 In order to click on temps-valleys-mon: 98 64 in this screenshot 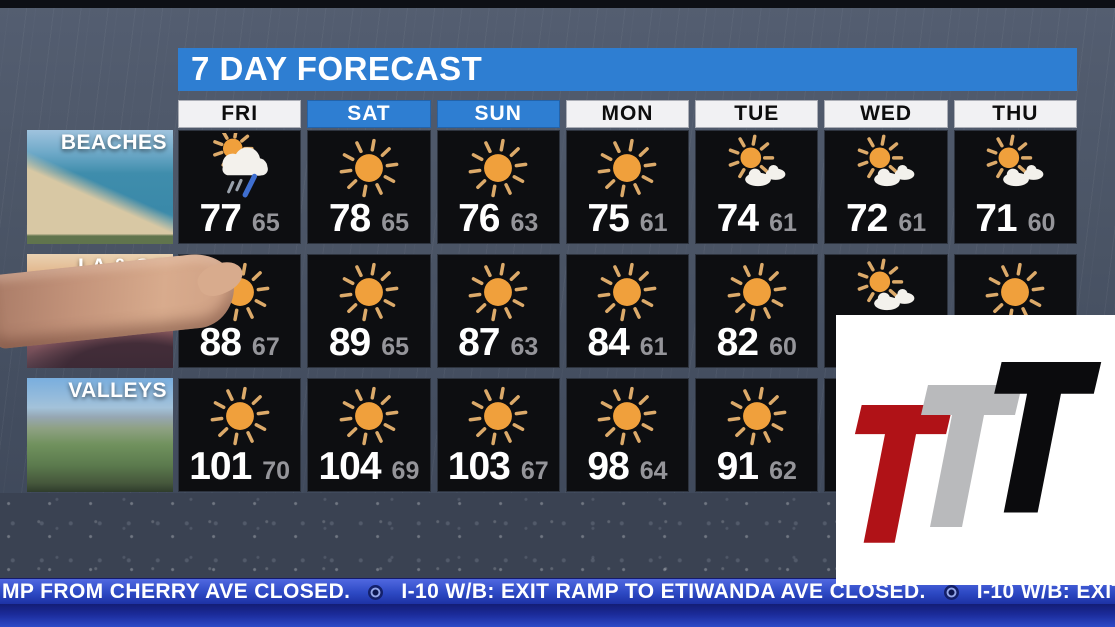, I will do `click(627, 466)`.